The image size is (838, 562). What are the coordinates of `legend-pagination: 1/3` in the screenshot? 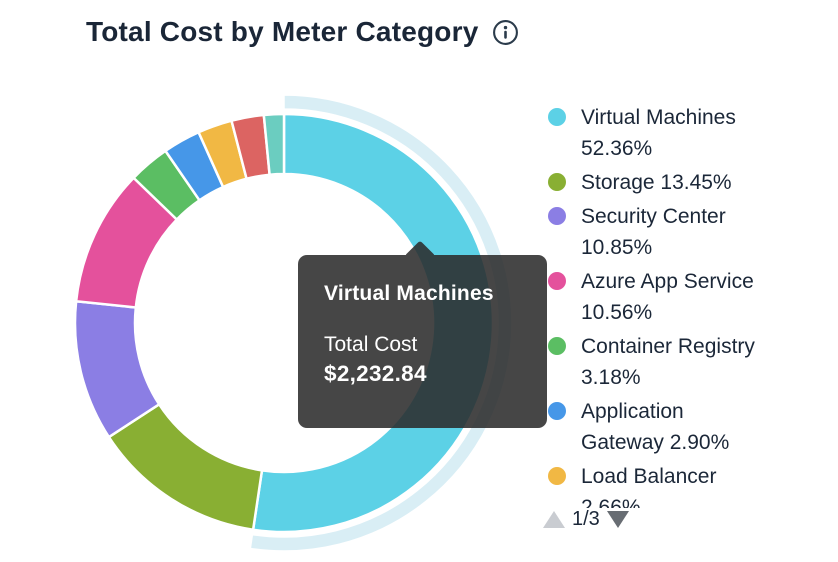 It's located at (586, 519).